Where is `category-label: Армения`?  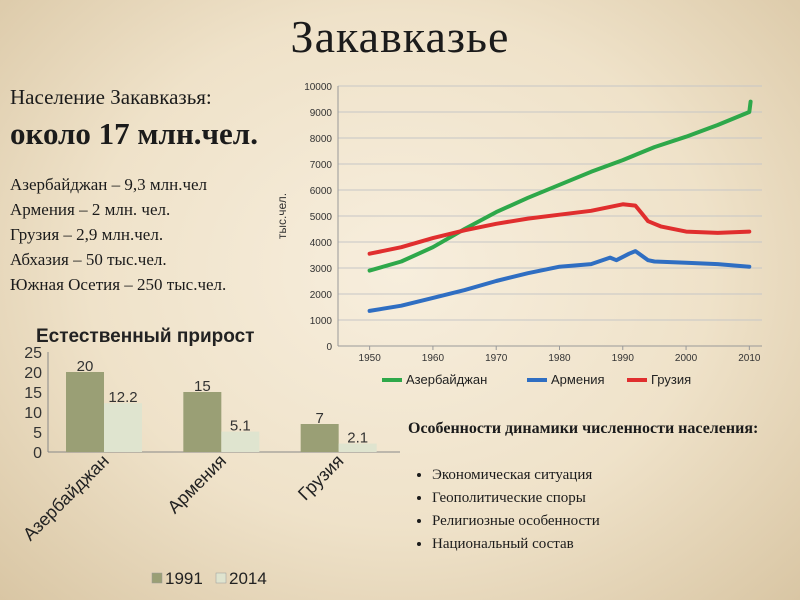 category-label: Армения is located at coordinates (197, 484).